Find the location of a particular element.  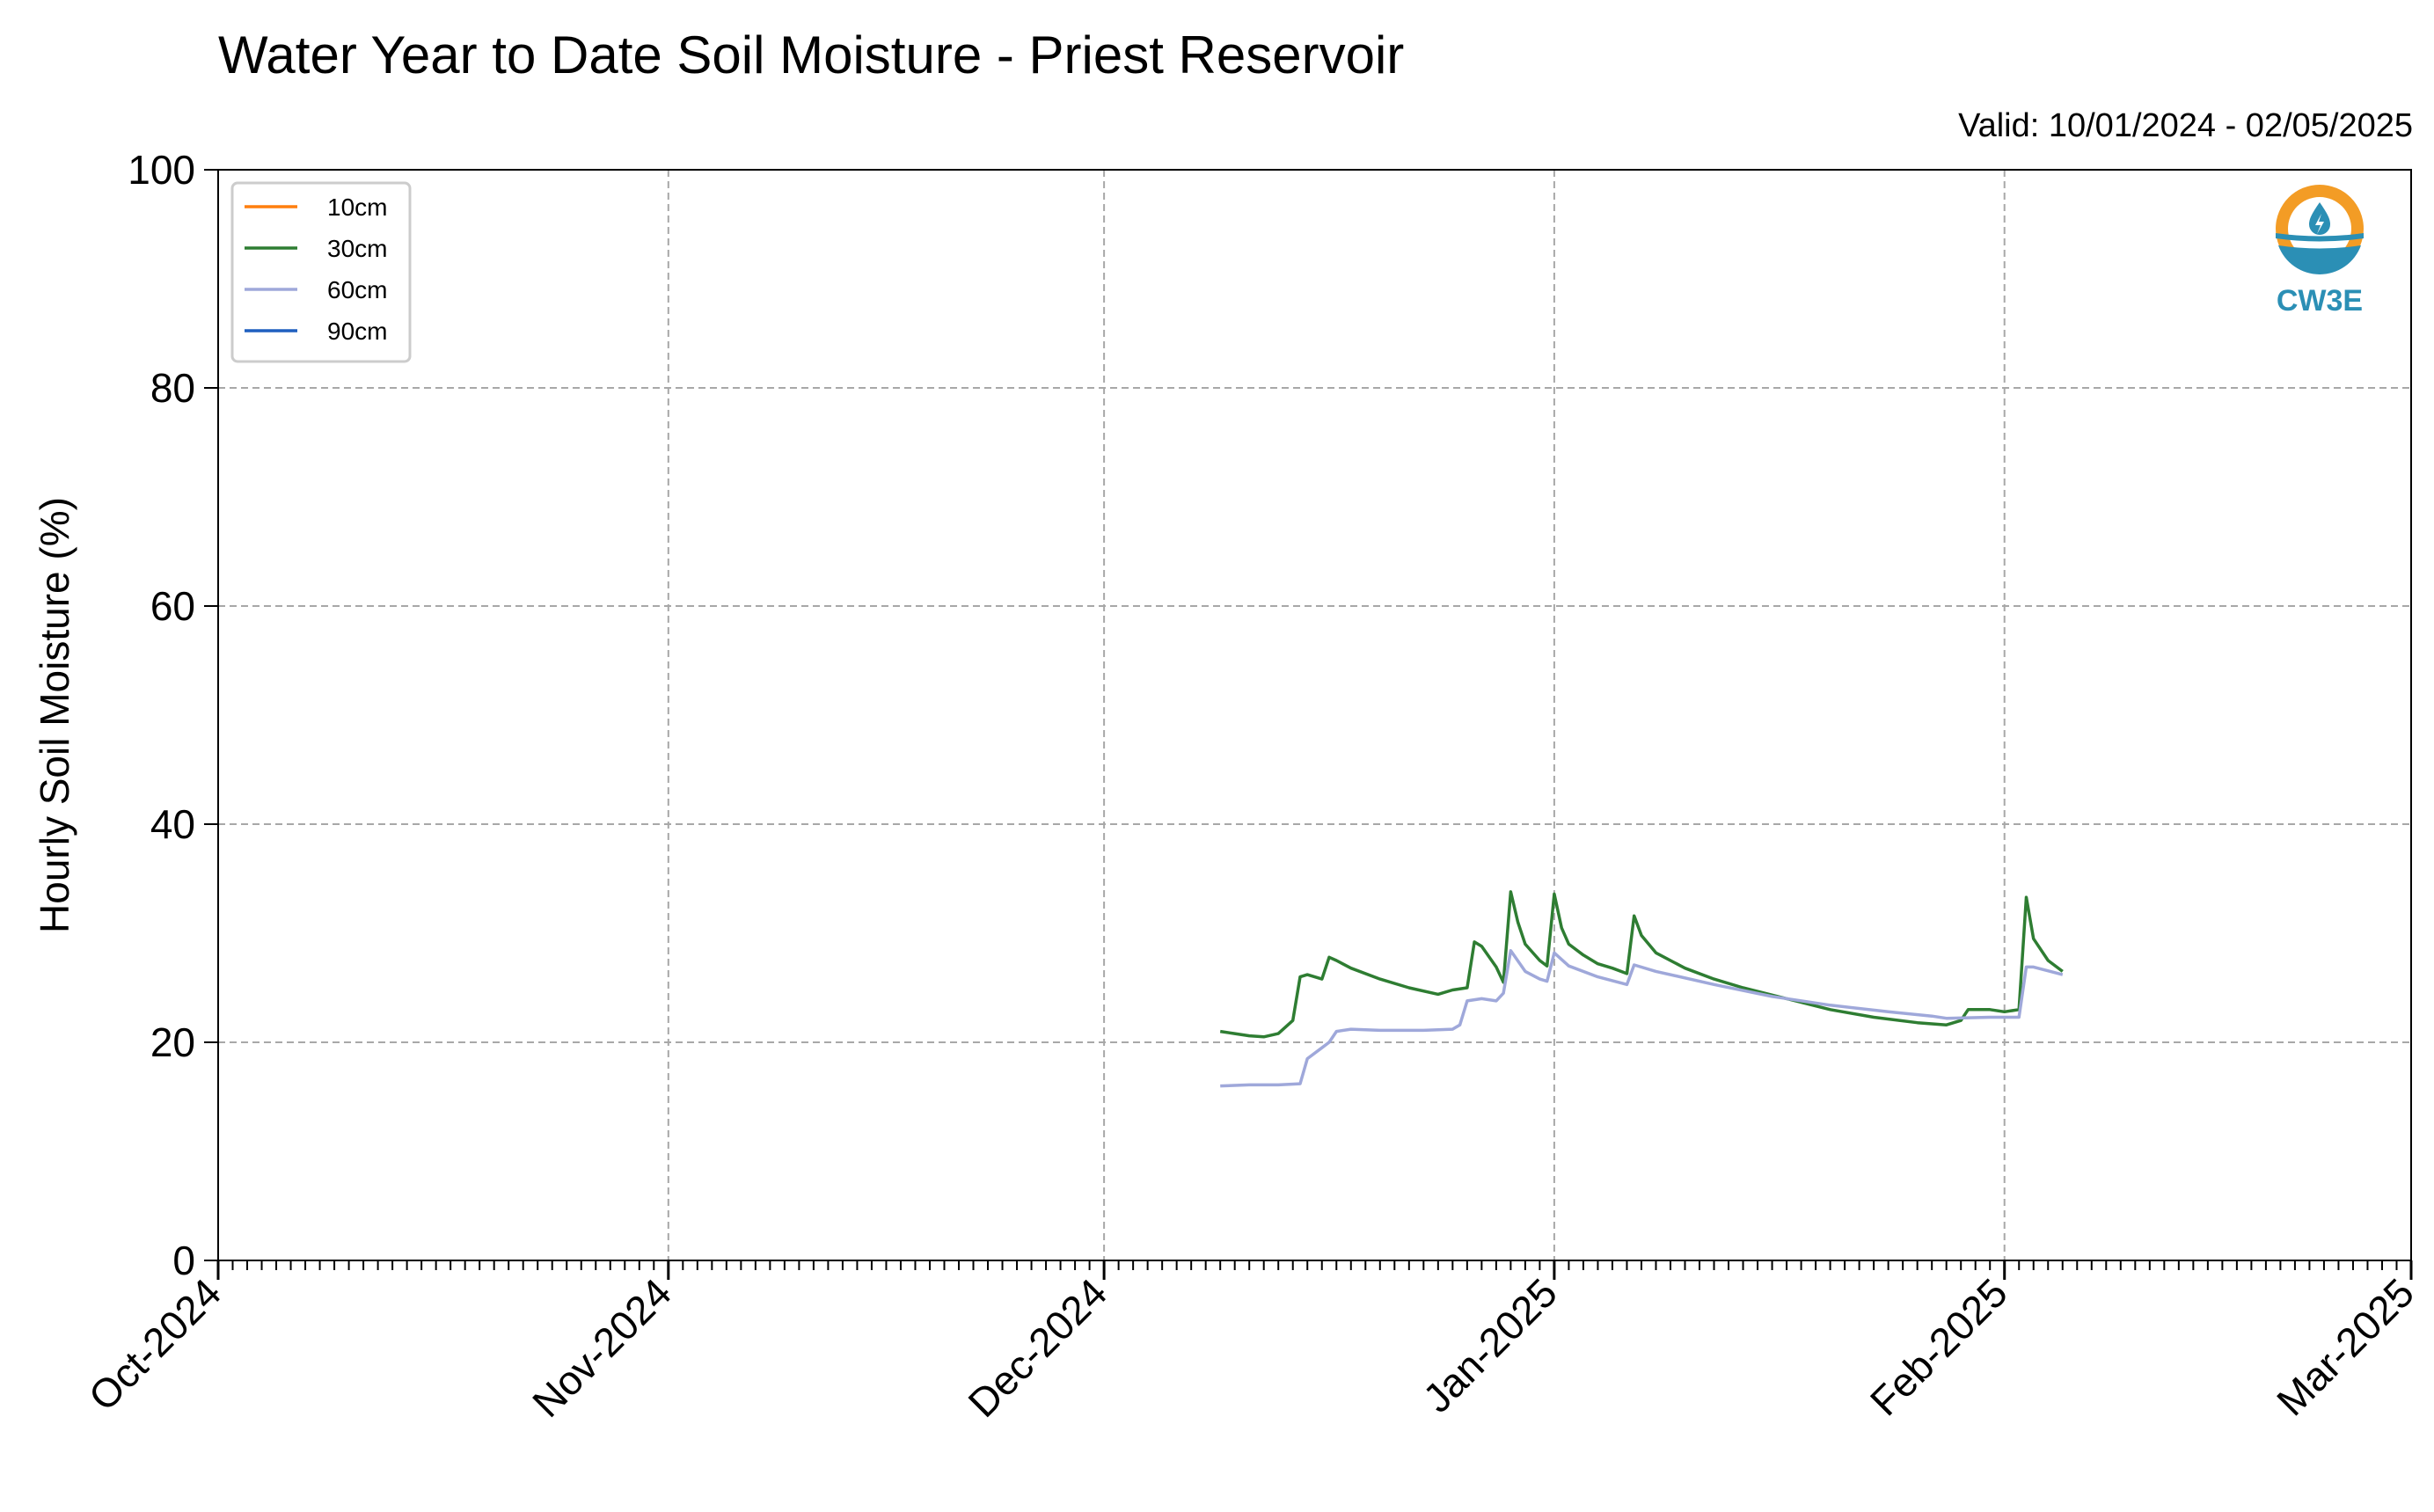

y-axis-label: Hourly Soil Moisture (%) is located at coordinates (54, 715).